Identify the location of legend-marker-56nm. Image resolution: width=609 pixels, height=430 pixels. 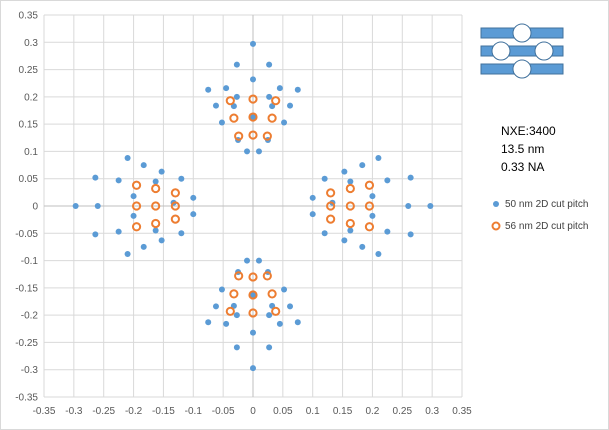
(496, 226).